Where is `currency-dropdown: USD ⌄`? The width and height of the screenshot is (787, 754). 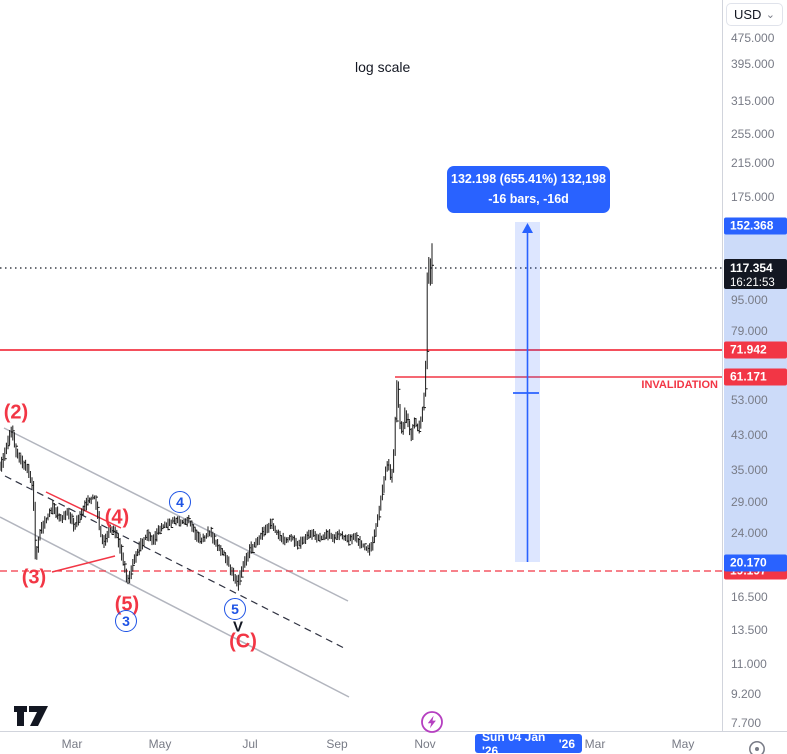 currency-dropdown: USD ⌄ is located at coordinates (754, 14).